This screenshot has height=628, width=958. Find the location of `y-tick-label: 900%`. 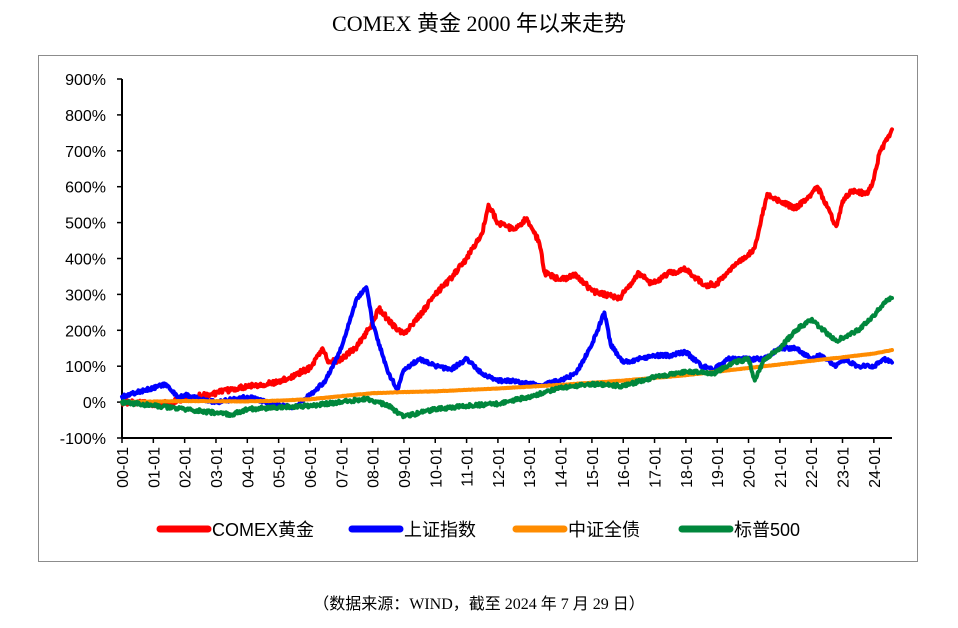

y-tick-label: 900% is located at coordinates (85, 80).